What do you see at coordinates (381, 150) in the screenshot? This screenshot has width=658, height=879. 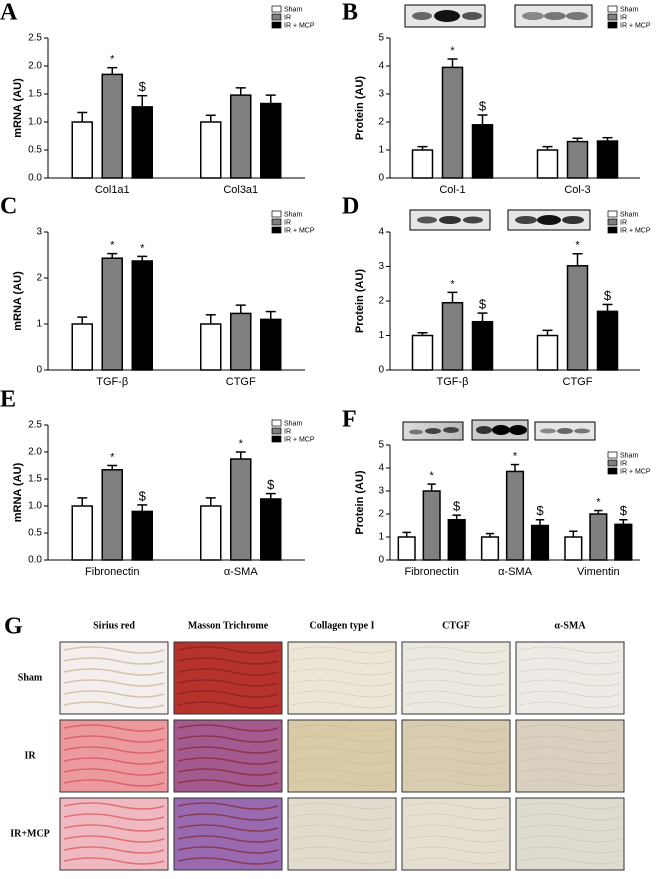 I see `y-tick-label: 1` at bounding box center [381, 150].